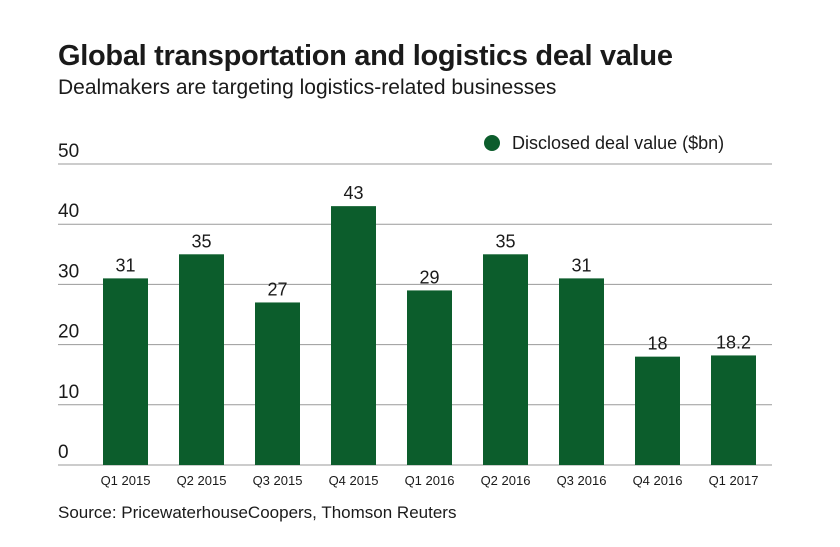  What do you see at coordinates (582, 480) in the screenshot?
I see `x-tick-label: Q3 2016` at bounding box center [582, 480].